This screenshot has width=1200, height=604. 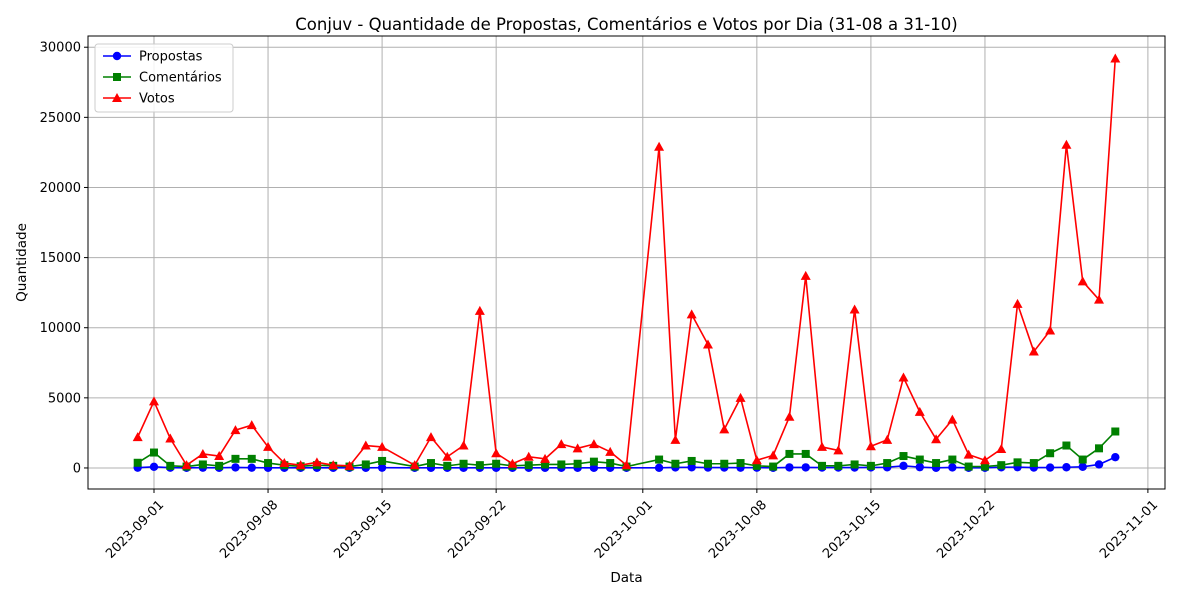 I want to click on y-tick-label: 25000, so click(x=60, y=118).